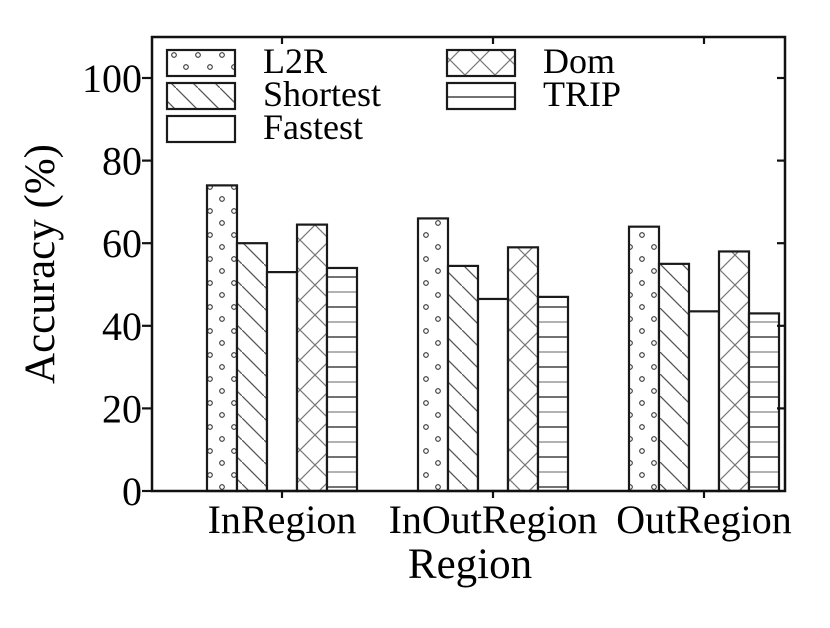 The height and width of the screenshot is (628, 830). Describe the element at coordinates (313, 127) in the screenshot. I see `legend-label-Fastest: Fastest` at that location.